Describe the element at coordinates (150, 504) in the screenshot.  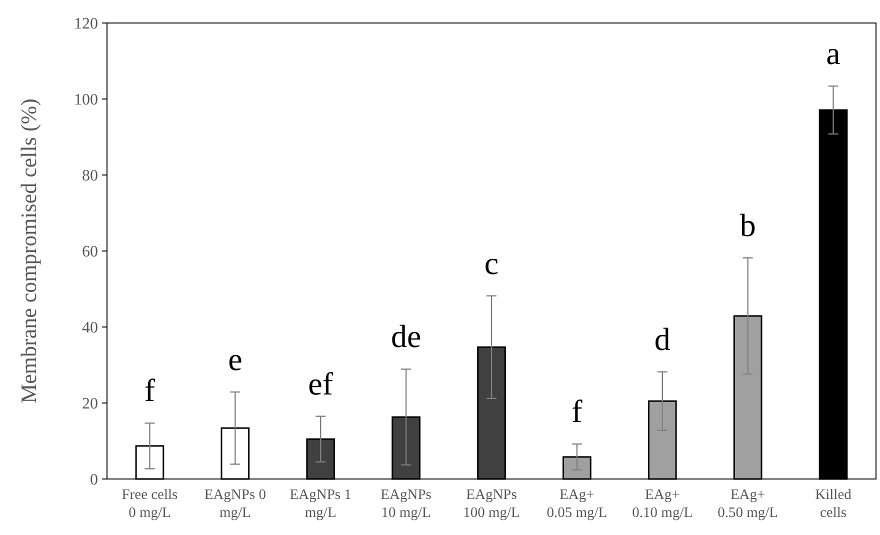
I see `x-tick-label: Free cells 0 mg/L` at that location.